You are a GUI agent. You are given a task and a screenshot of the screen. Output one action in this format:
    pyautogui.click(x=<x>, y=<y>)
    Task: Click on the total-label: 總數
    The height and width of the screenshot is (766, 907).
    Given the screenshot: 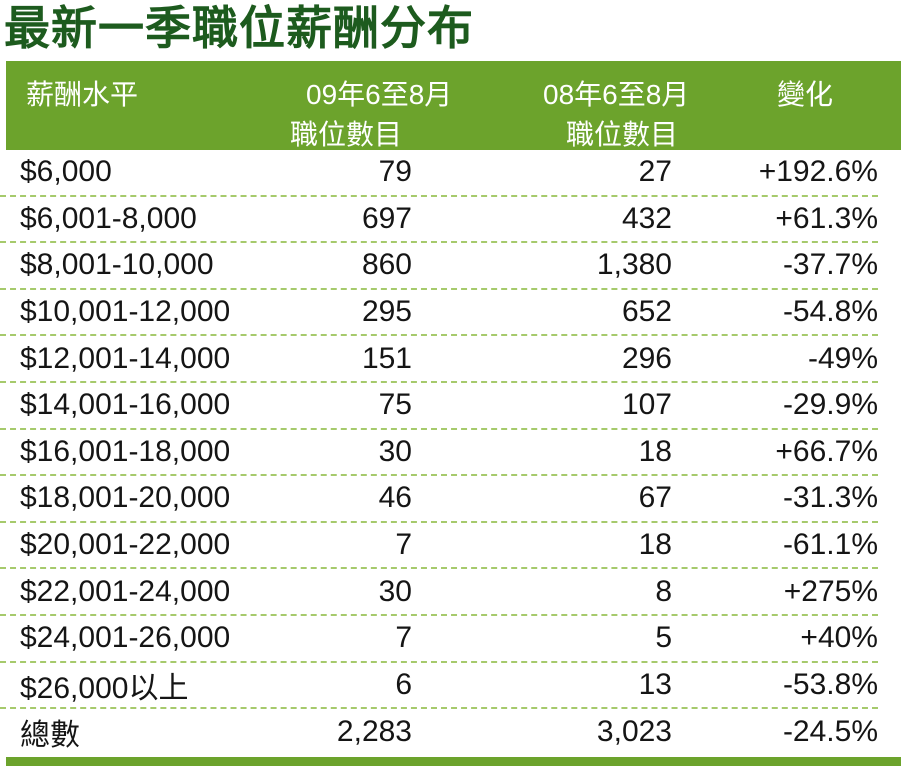 What is the action you would take?
    pyautogui.click(x=50, y=736)
    